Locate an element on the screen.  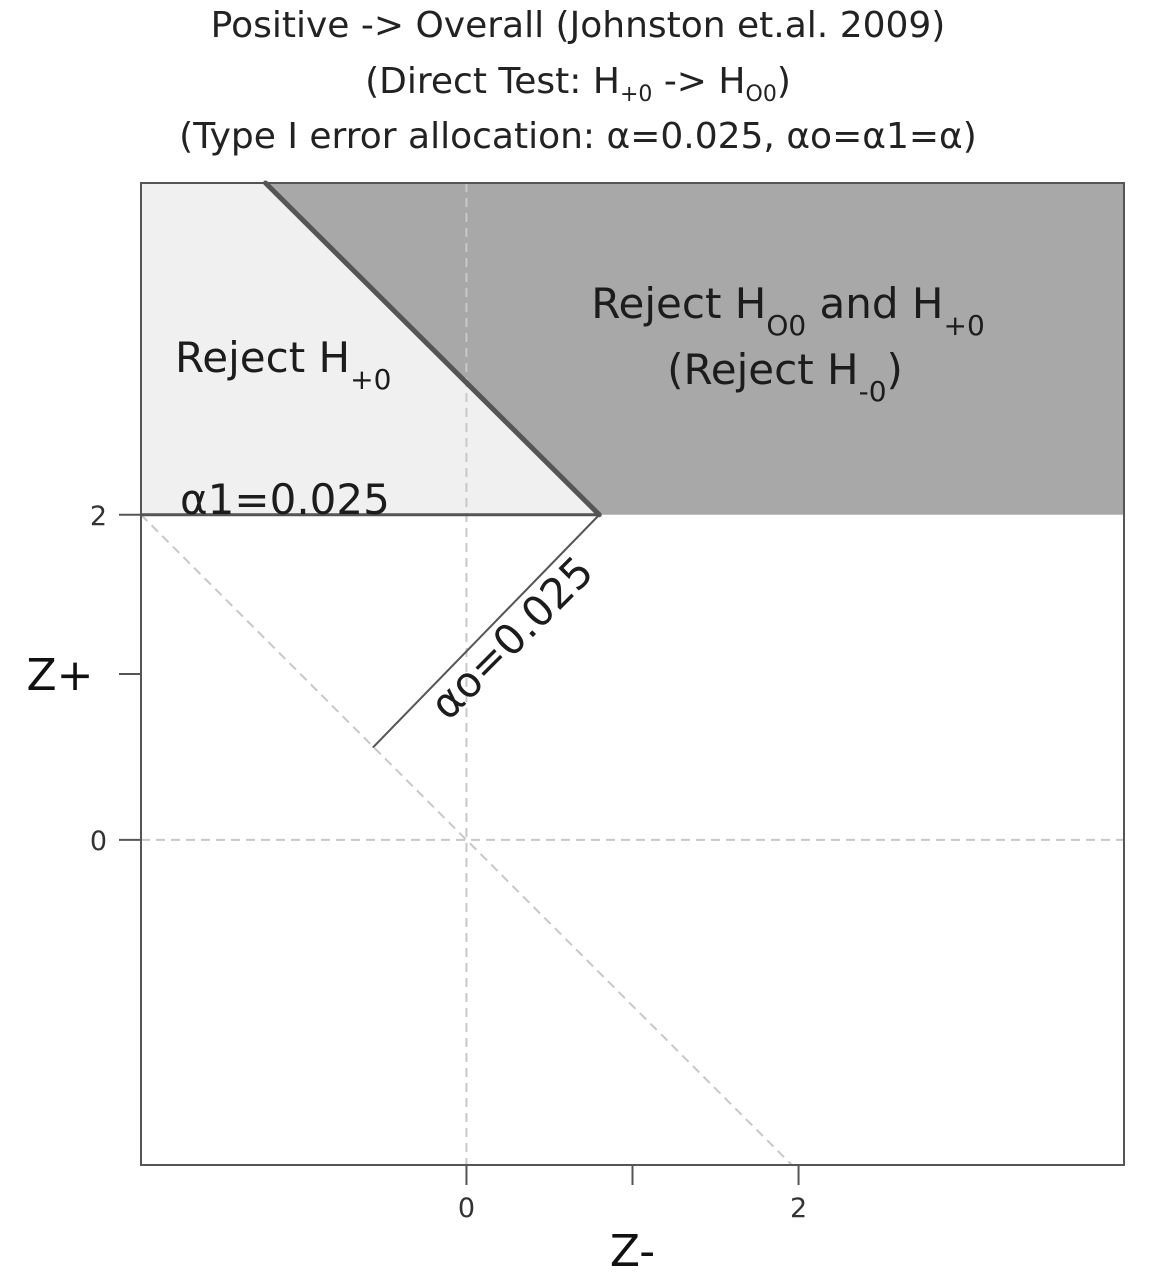
alpha1-annotation: α1=0.025 is located at coordinates (285, 499).